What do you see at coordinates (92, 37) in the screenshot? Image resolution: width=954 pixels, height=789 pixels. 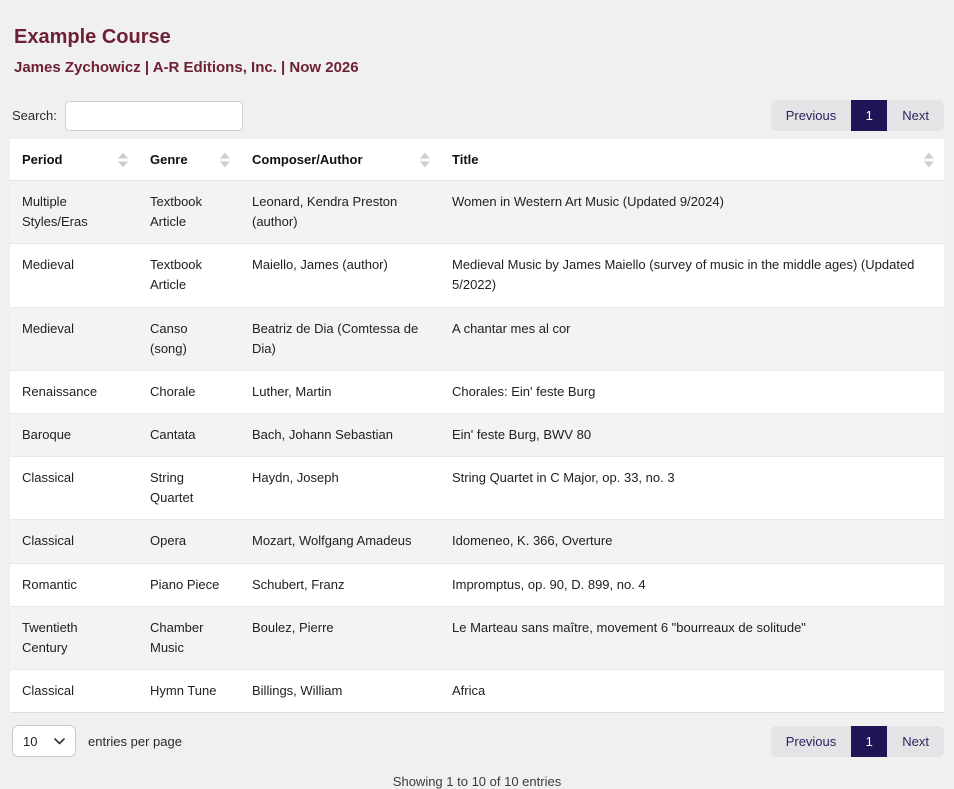 I see `page-title: Example Course` at bounding box center [92, 37].